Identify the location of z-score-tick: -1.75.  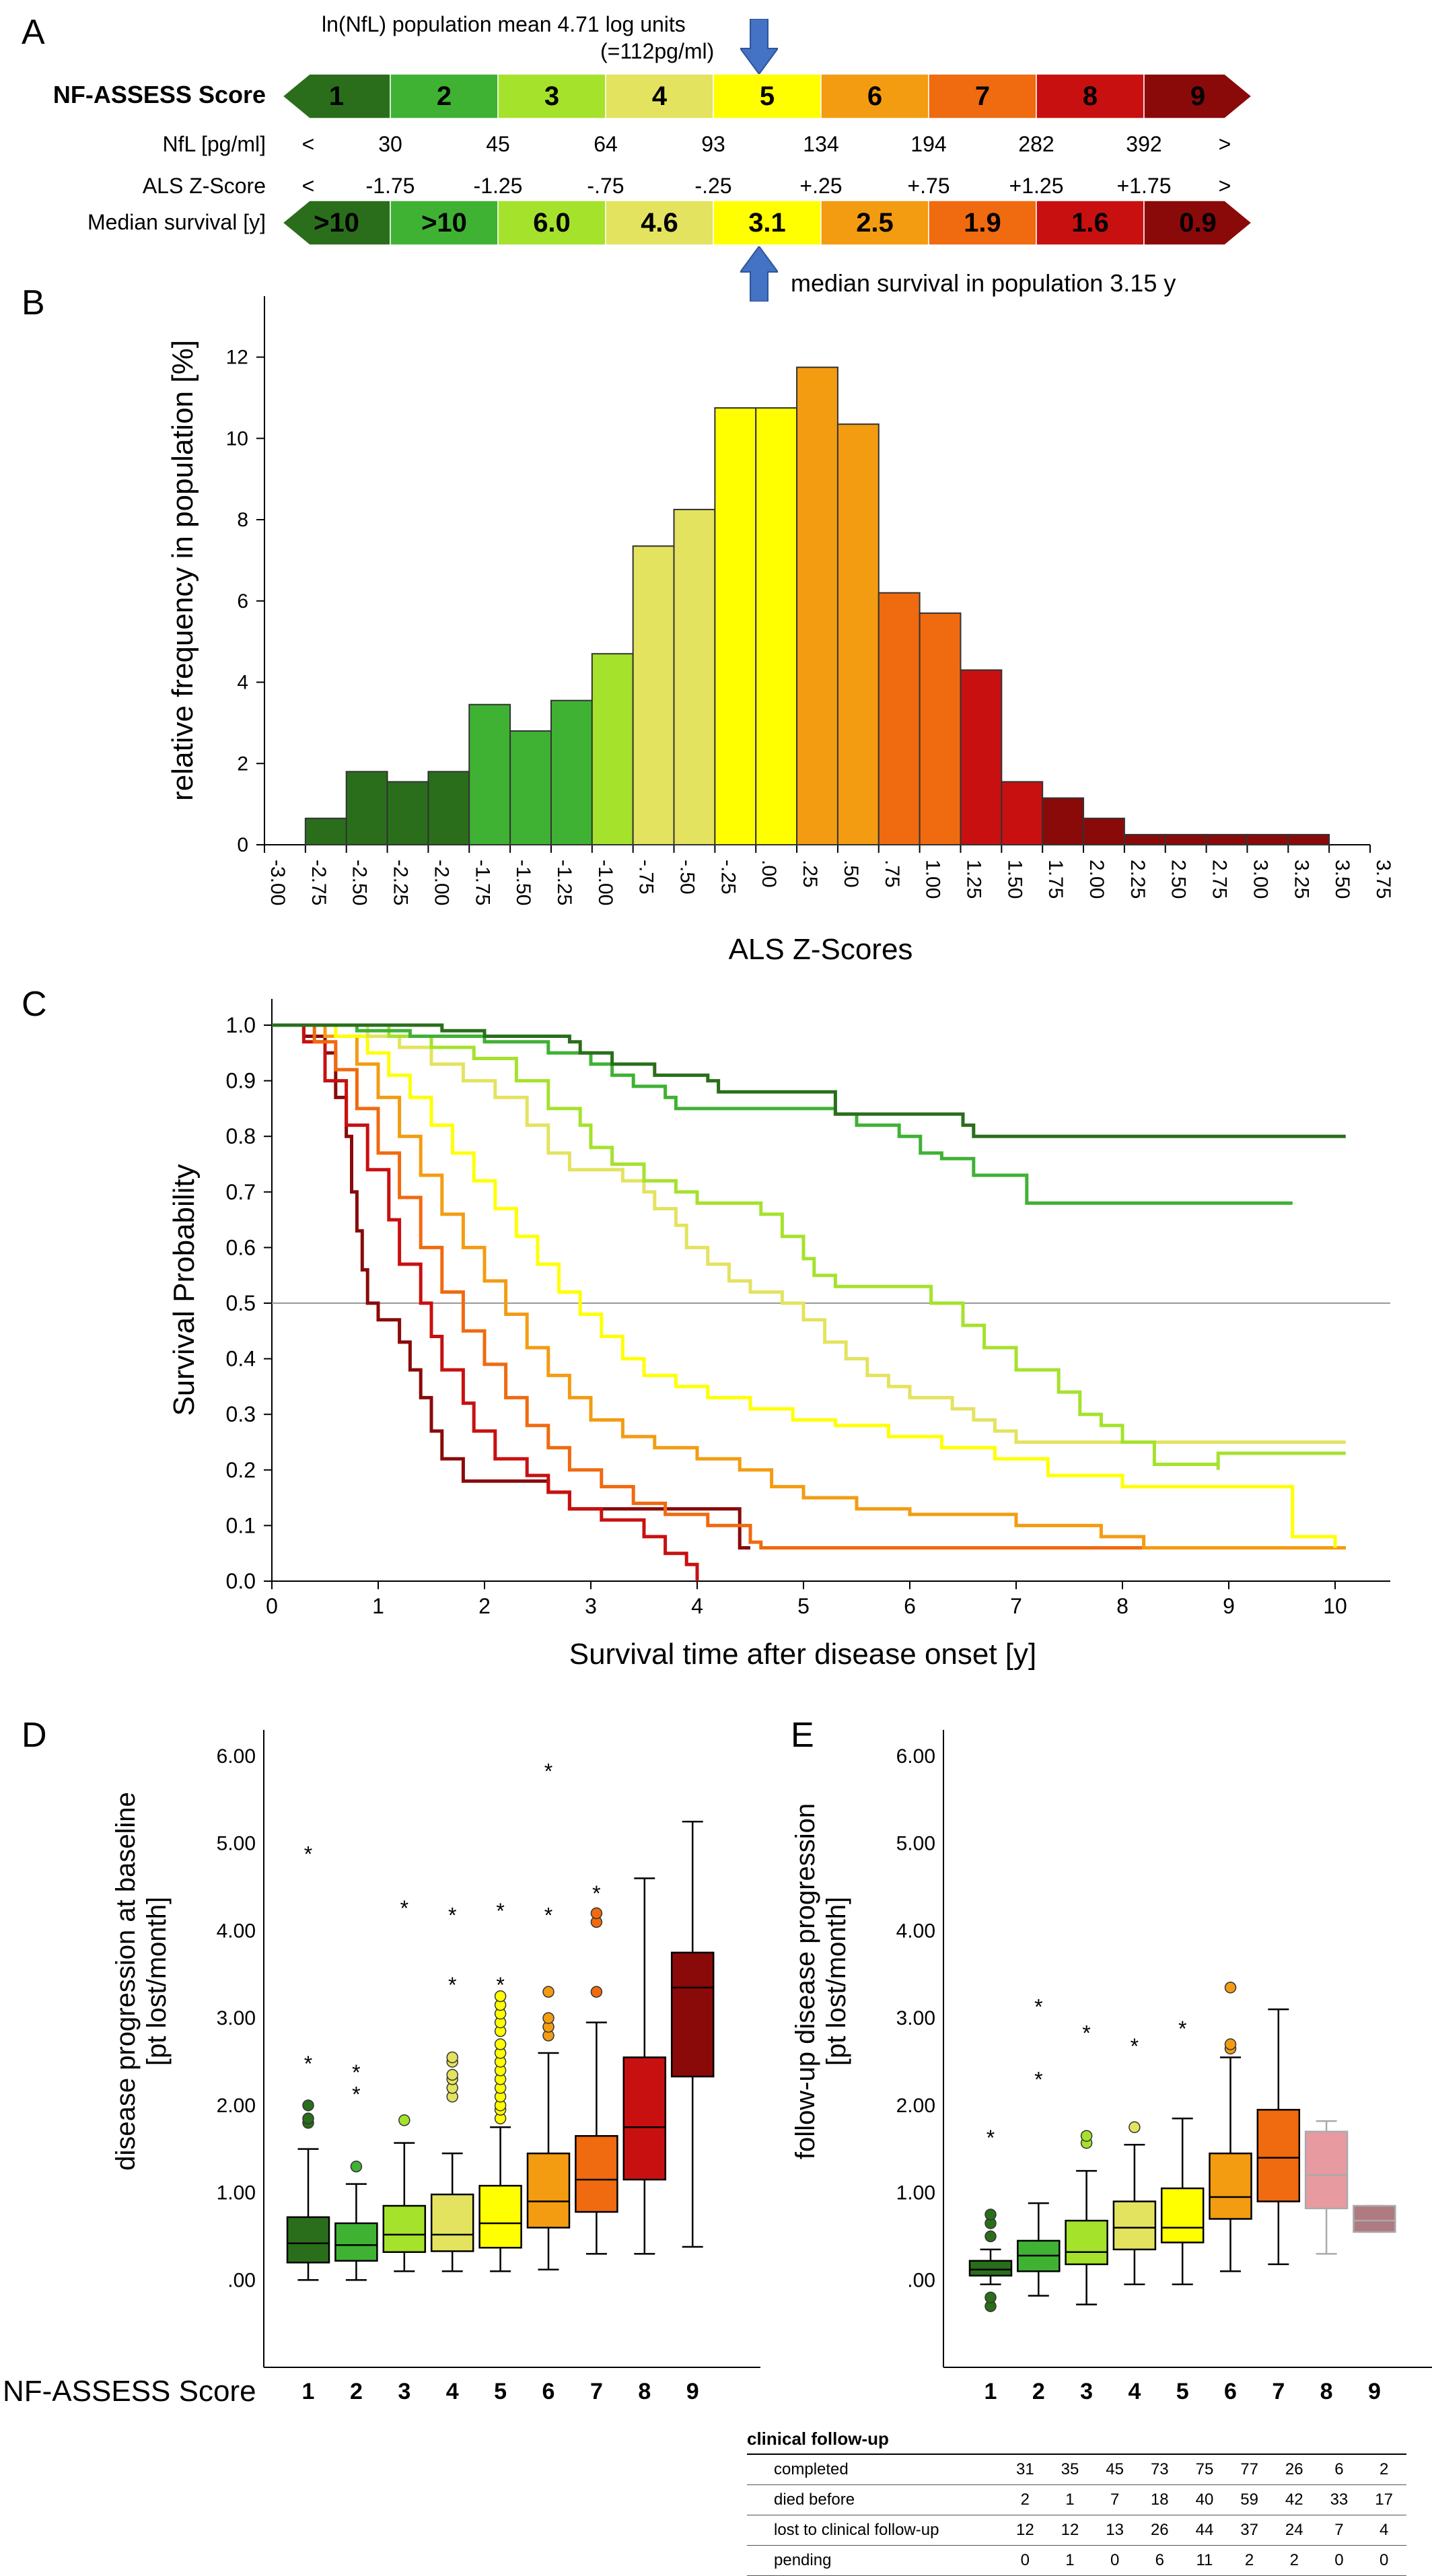
(390, 186).